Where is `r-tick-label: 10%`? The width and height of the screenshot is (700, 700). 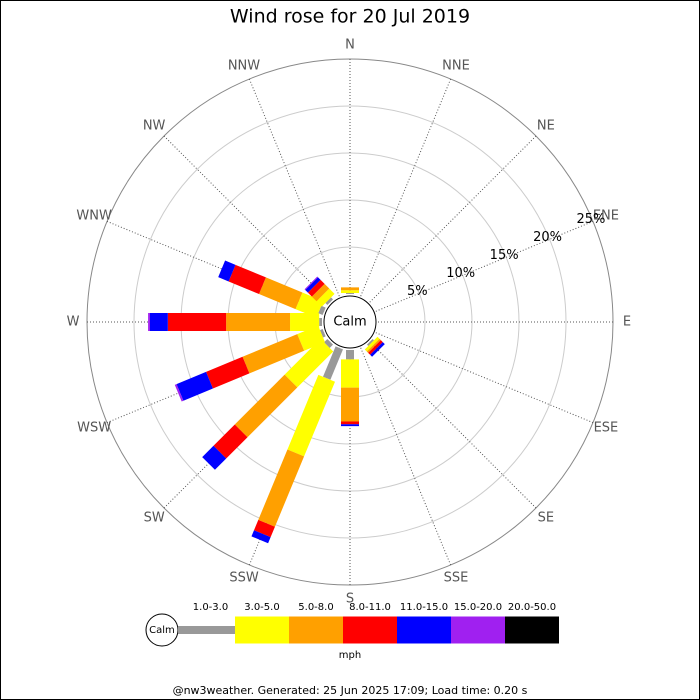
r-tick-label: 10% is located at coordinates (460, 273).